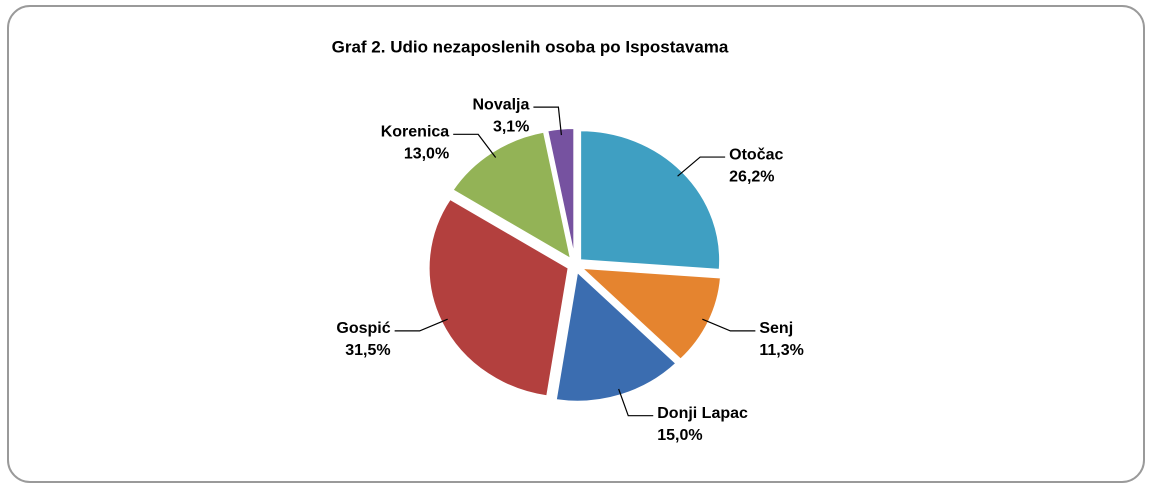  I want to click on slice-value-label: 13,0%, so click(426, 154).